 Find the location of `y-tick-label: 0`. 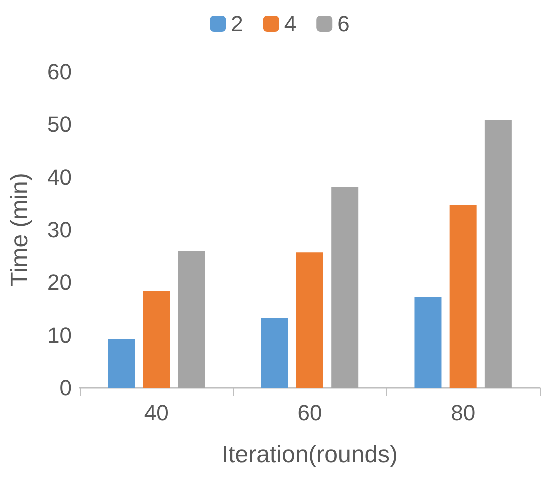

y-tick-label: 0 is located at coordinates (66, 388).